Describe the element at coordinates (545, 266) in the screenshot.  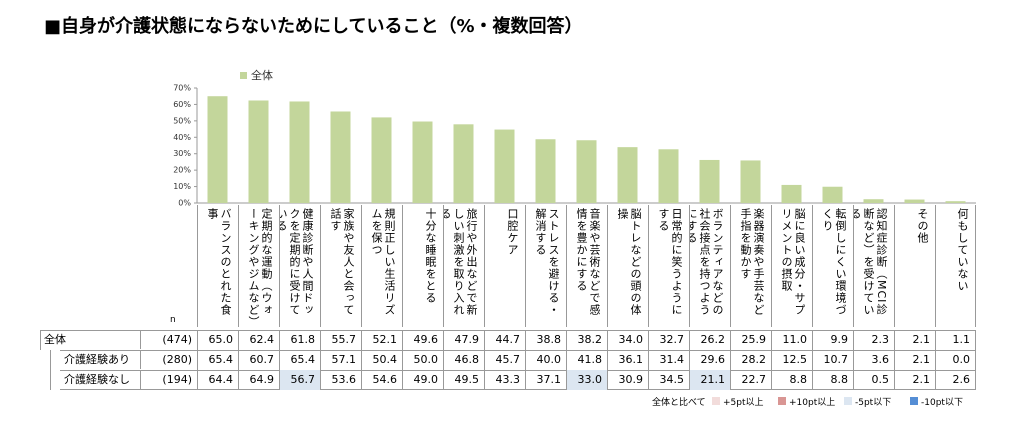
I see `category-label: ストレスを避ける・解消する` at that location.